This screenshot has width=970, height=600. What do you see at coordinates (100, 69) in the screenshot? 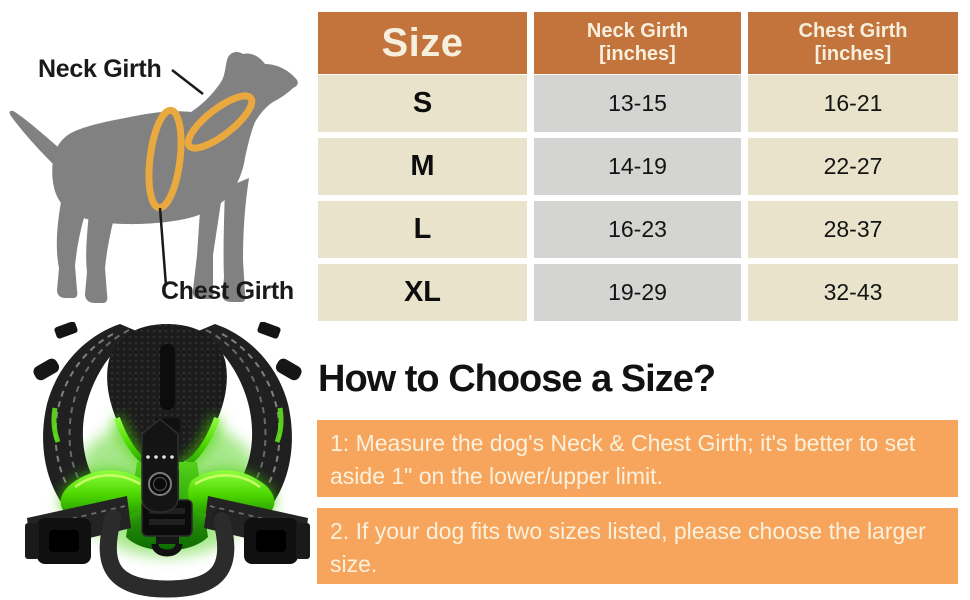
I see `neck-girth-label: Neck Girth` at bounding box center [100, 69].